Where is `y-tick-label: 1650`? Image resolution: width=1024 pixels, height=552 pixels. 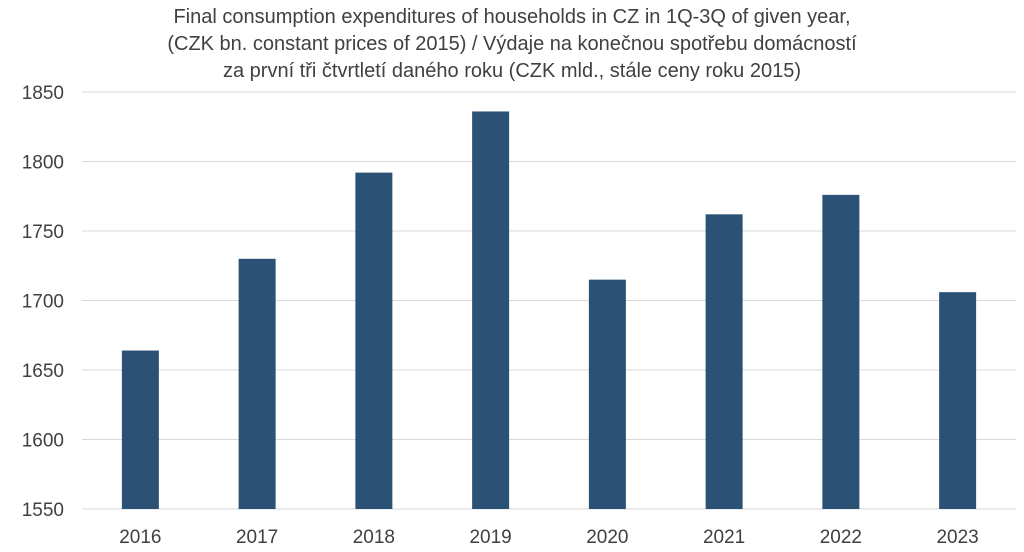 y-tick-label: 1650 is located at coordinates (43, 371).